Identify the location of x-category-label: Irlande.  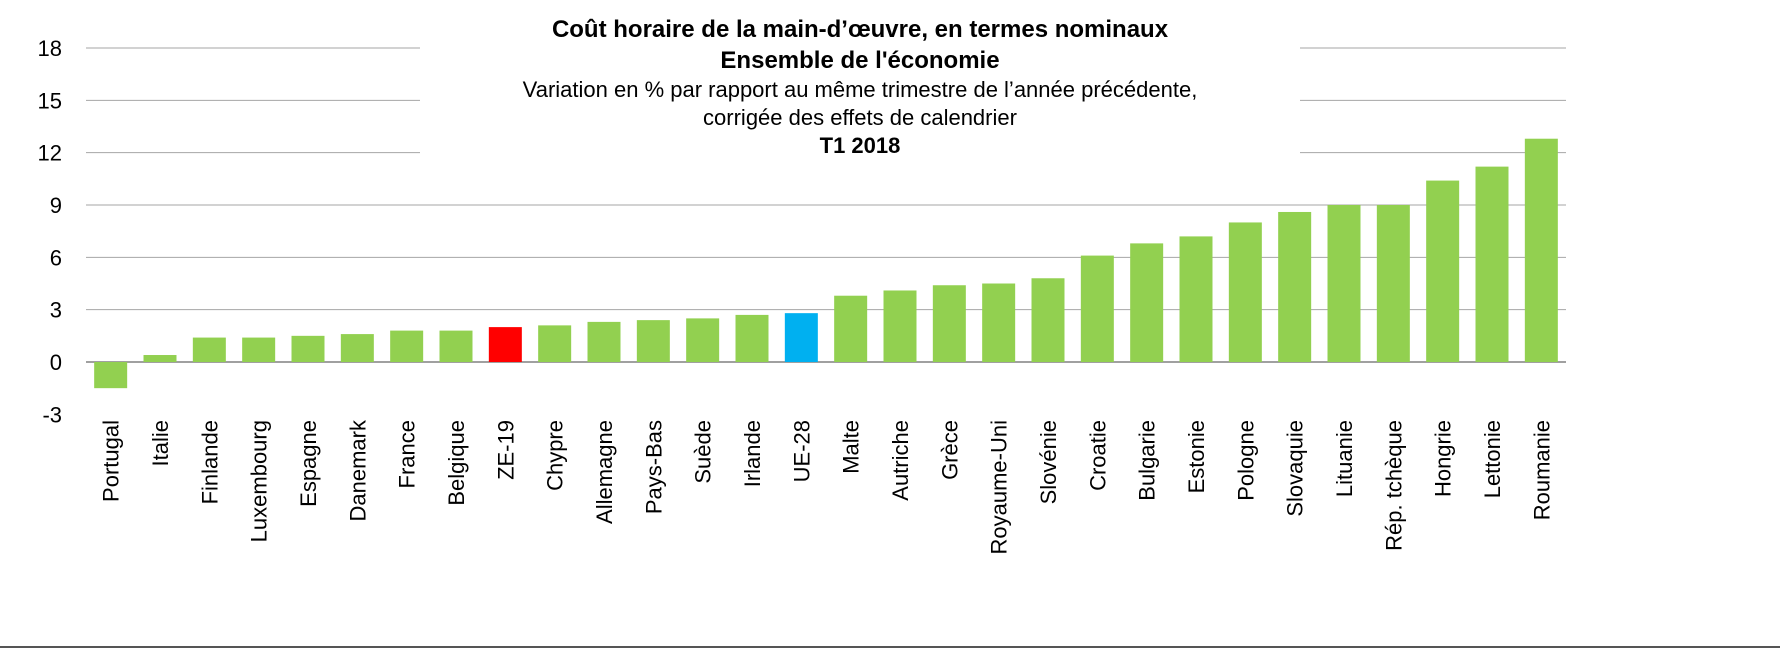
(752, 453).